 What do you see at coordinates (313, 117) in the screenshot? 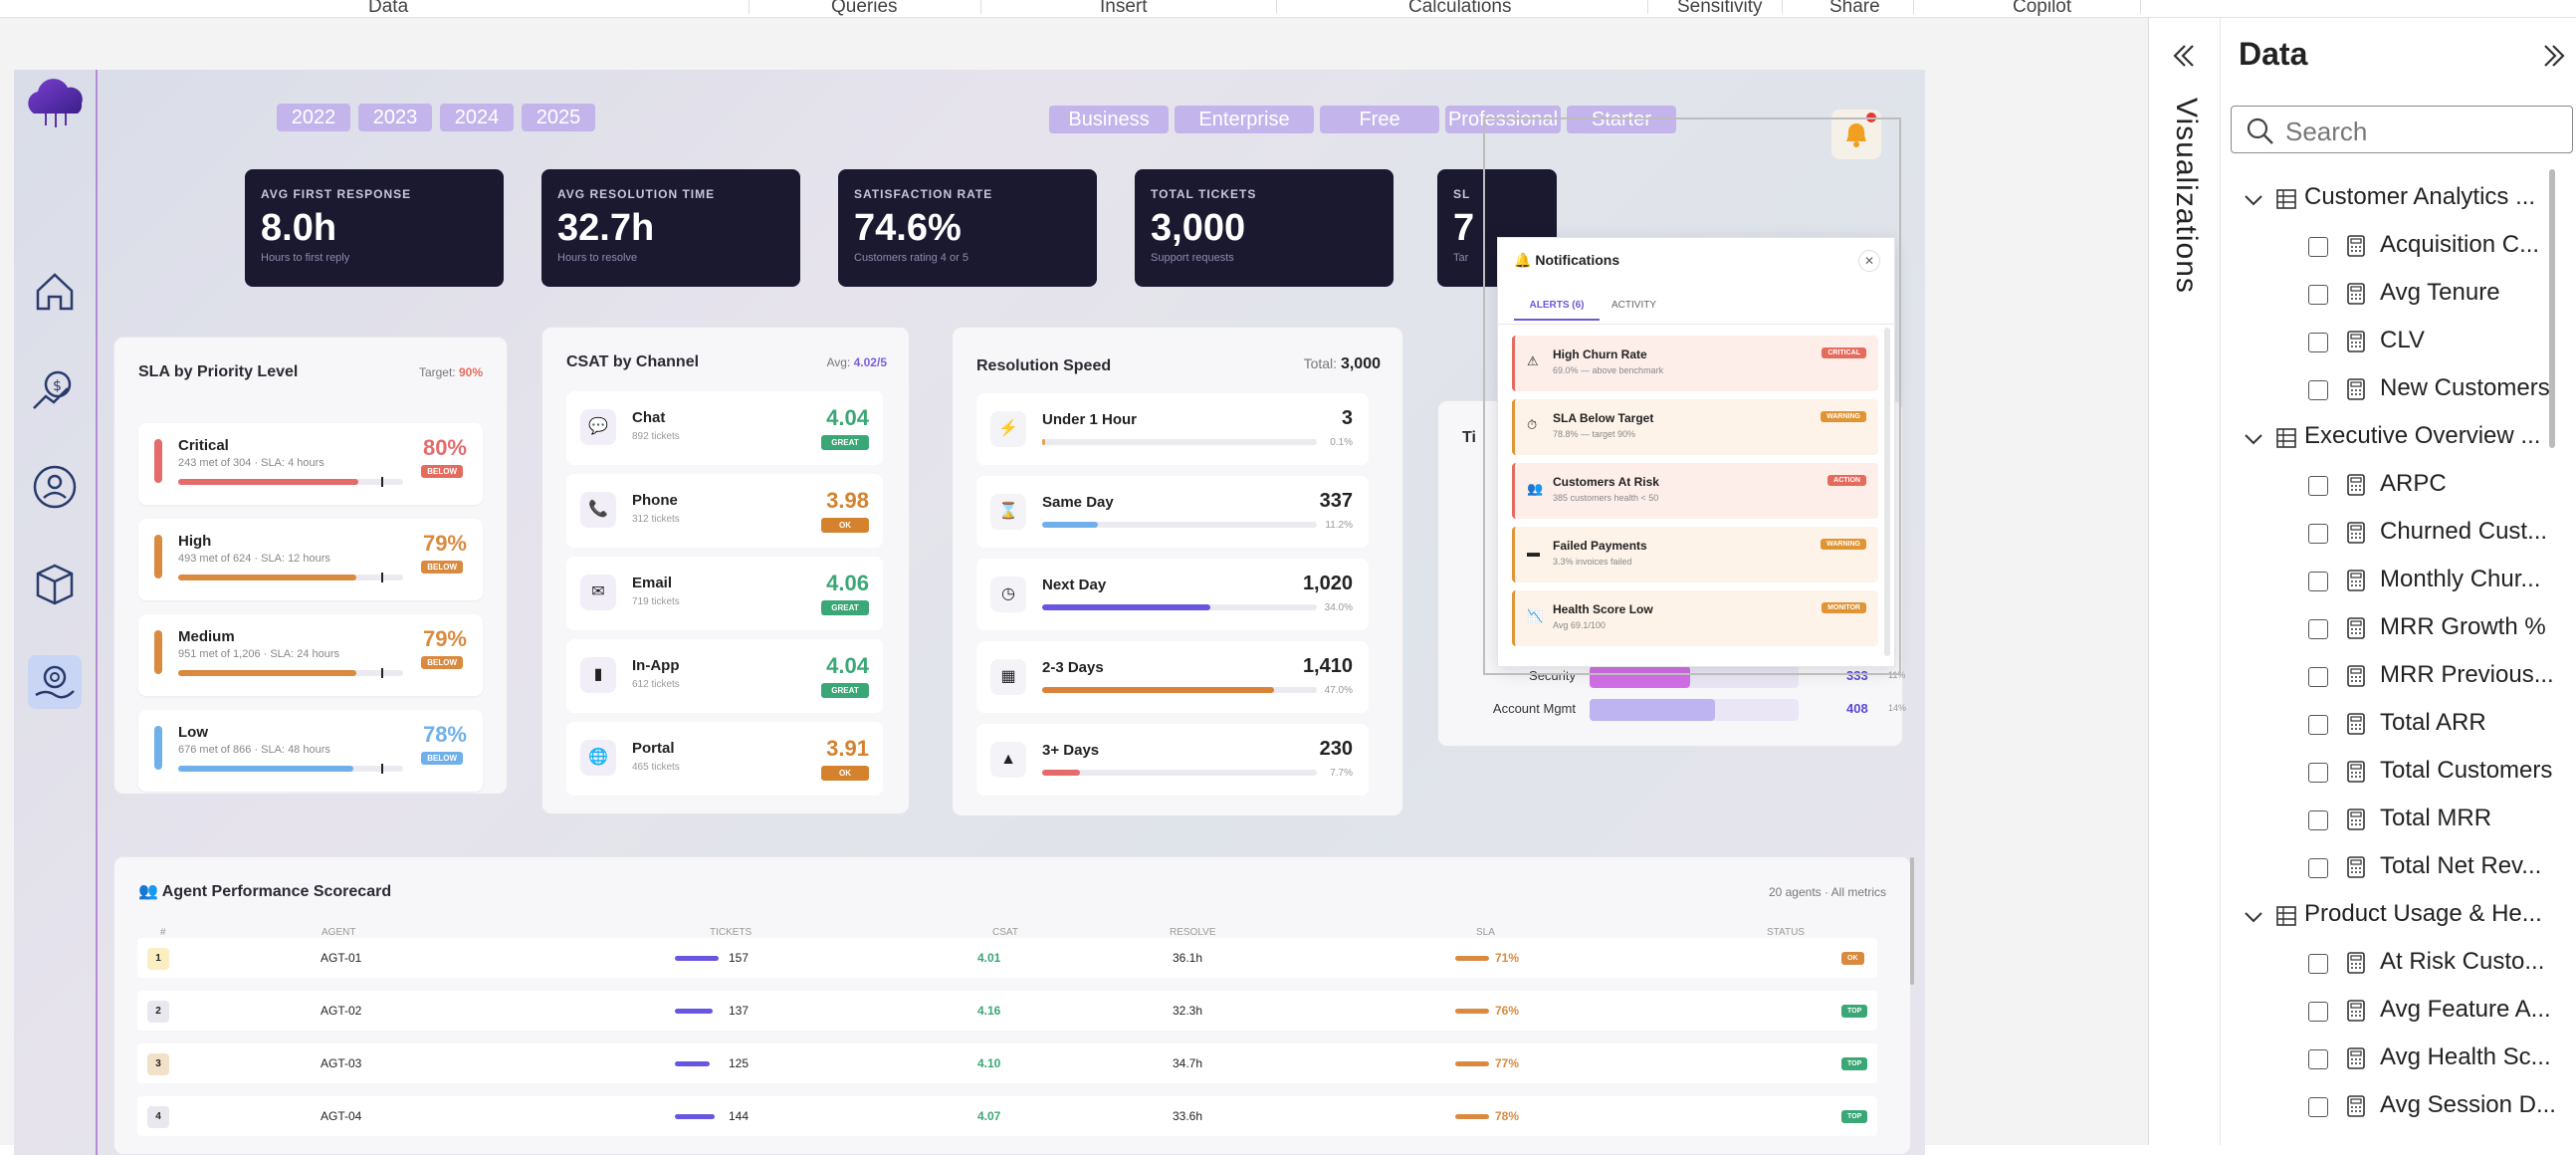
I see `year-pill-2022: 2022` at bounding box center [313, 117].